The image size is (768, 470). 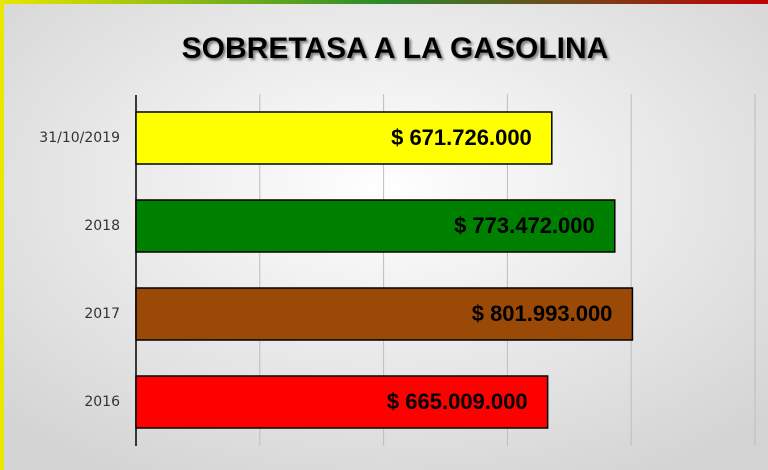 What do you see at coordinates (384, 2) in the screenshot?
I see `top-border` at bounding box center [384, 2].